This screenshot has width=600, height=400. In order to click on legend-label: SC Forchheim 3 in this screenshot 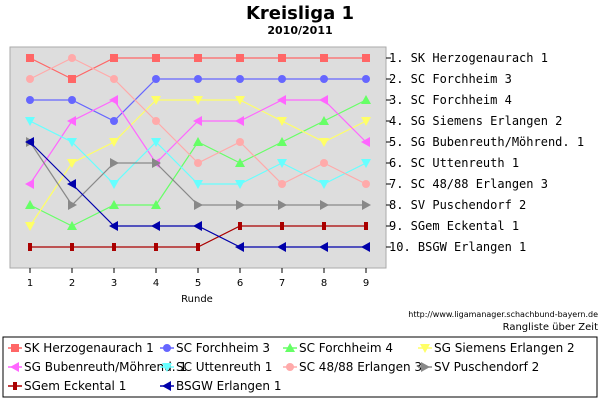, I will do `click(223, 348)`.